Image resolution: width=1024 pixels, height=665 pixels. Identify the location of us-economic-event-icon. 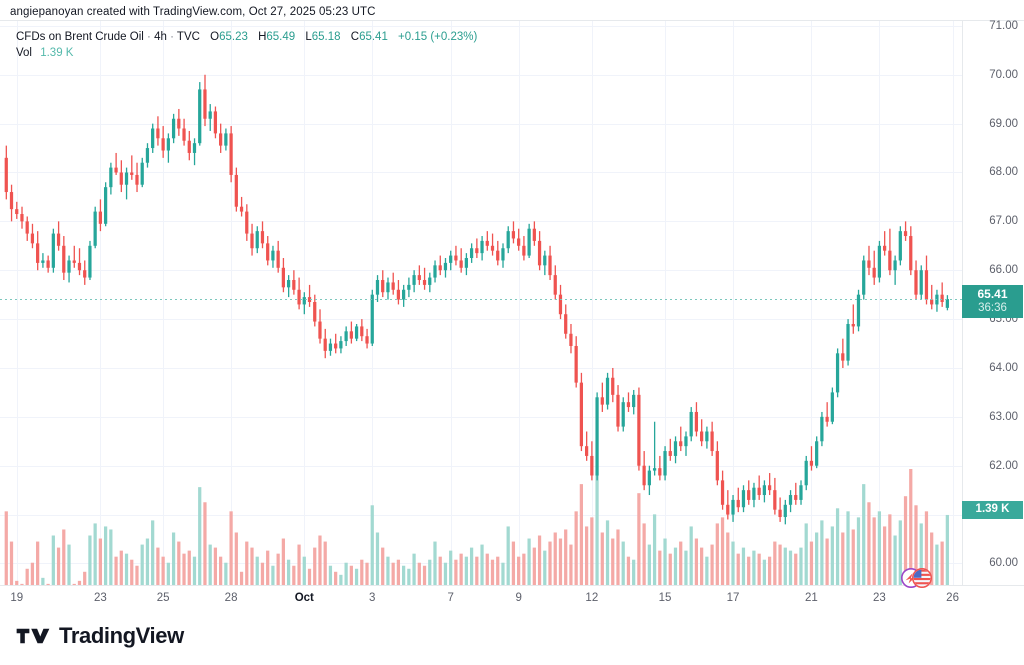
(916, 580).